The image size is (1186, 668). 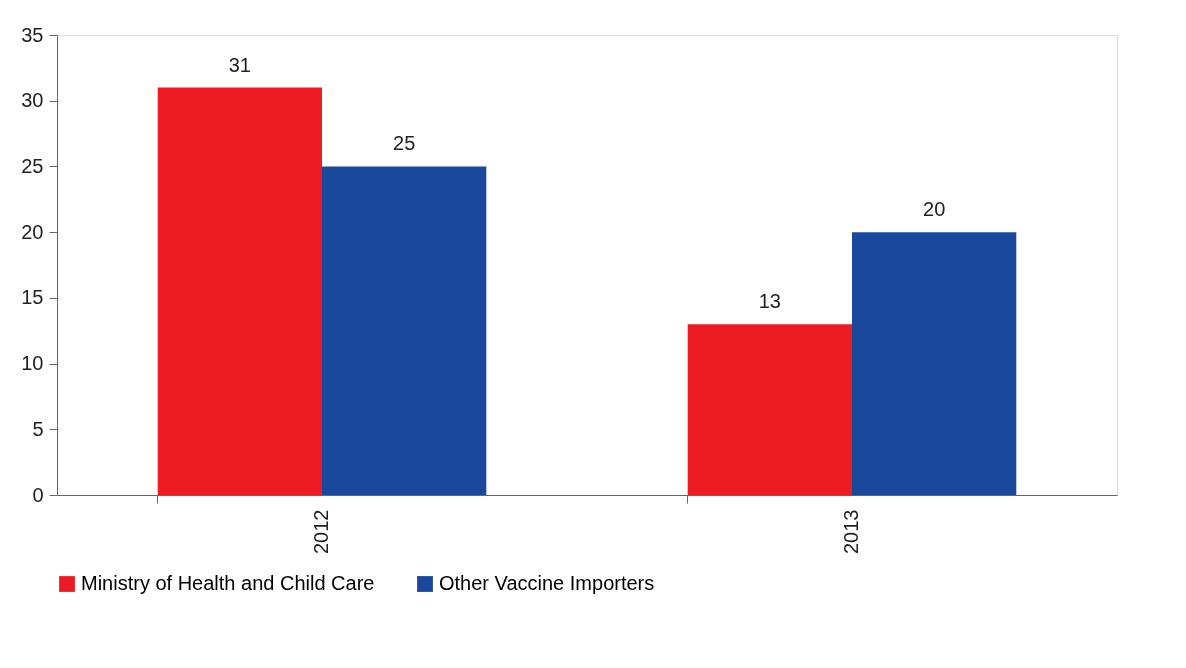 What do you see at coordinates (228, 583) in the screenshot?
I see `legend-label: Ministry of Health and Child Care` at bounding box center [228, 583].